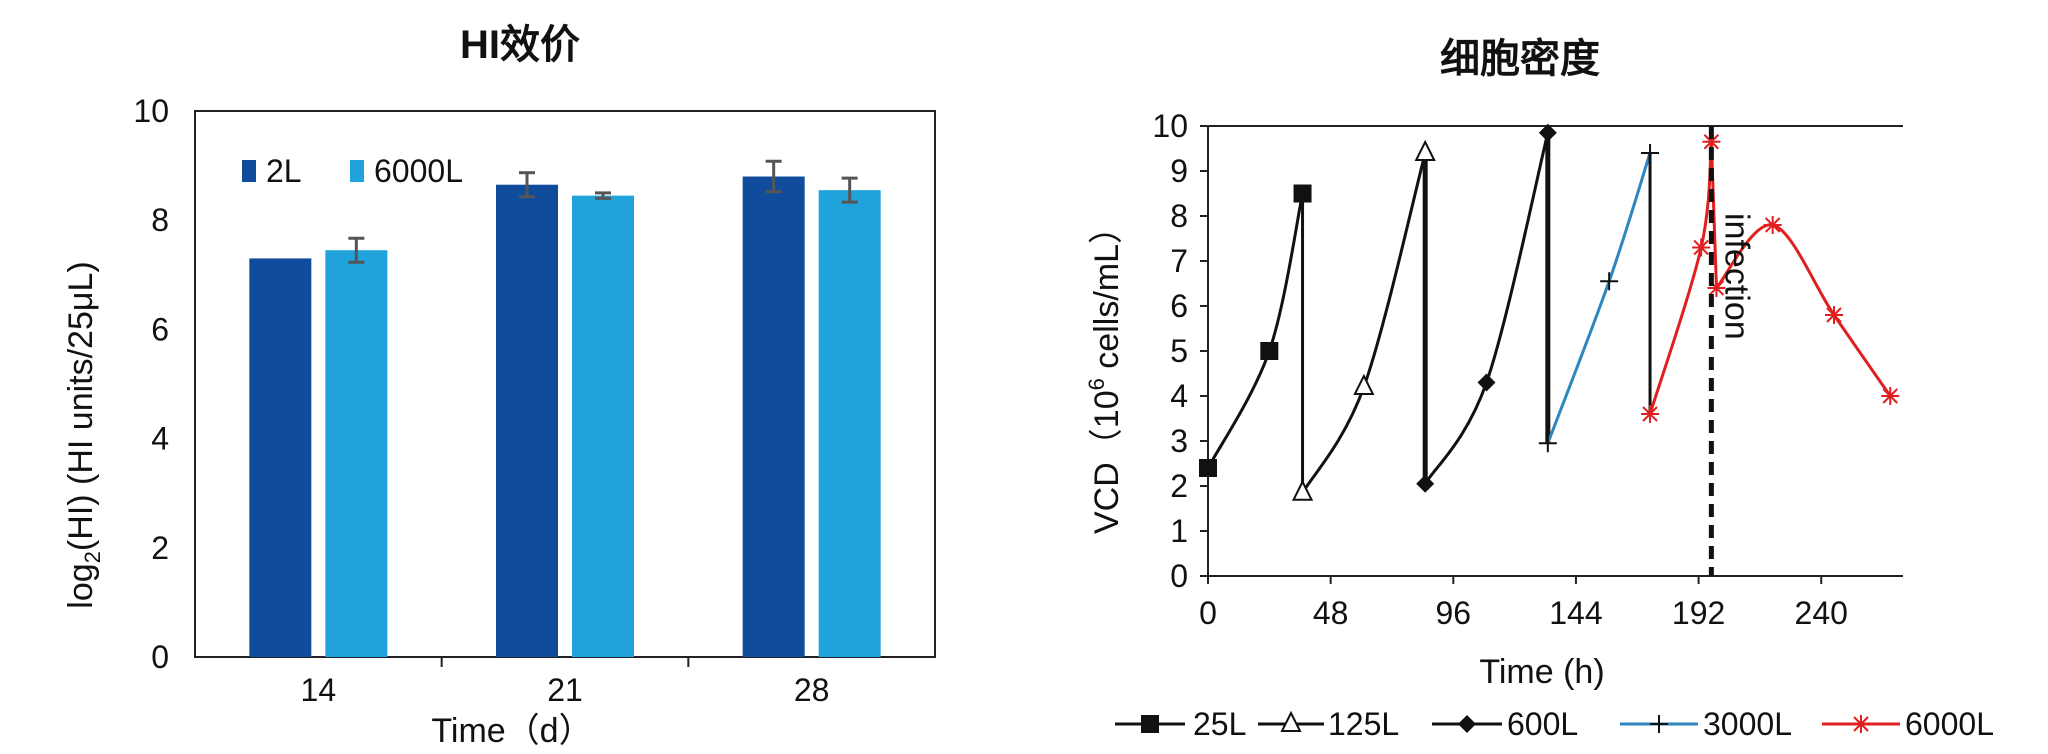 Image resolution: width=2048 pixels, height=754 pixels. I want to click on bar-x-tick-label: 14, so click(319, 690).